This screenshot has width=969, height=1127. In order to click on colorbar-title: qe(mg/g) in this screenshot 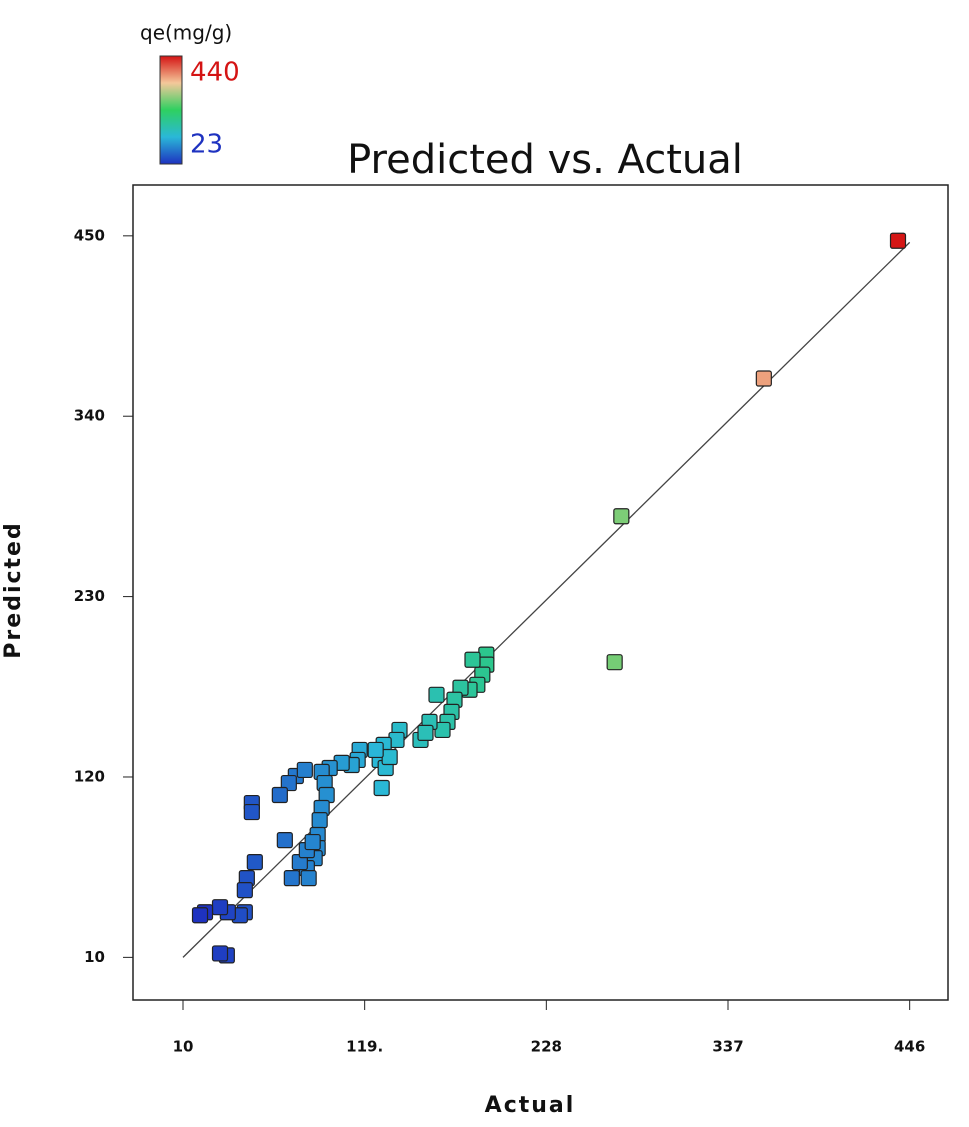, I will do `click(186, 33)`.